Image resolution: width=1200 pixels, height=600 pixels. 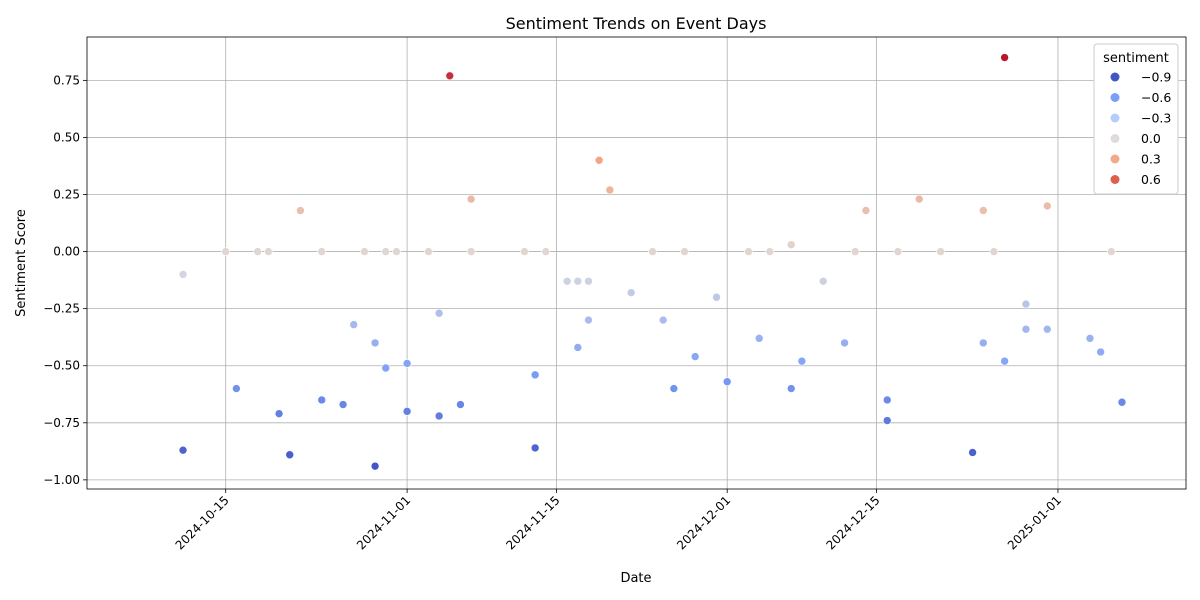 I want to click on y-tick-label: −1.00, so click(x=61, y=480).